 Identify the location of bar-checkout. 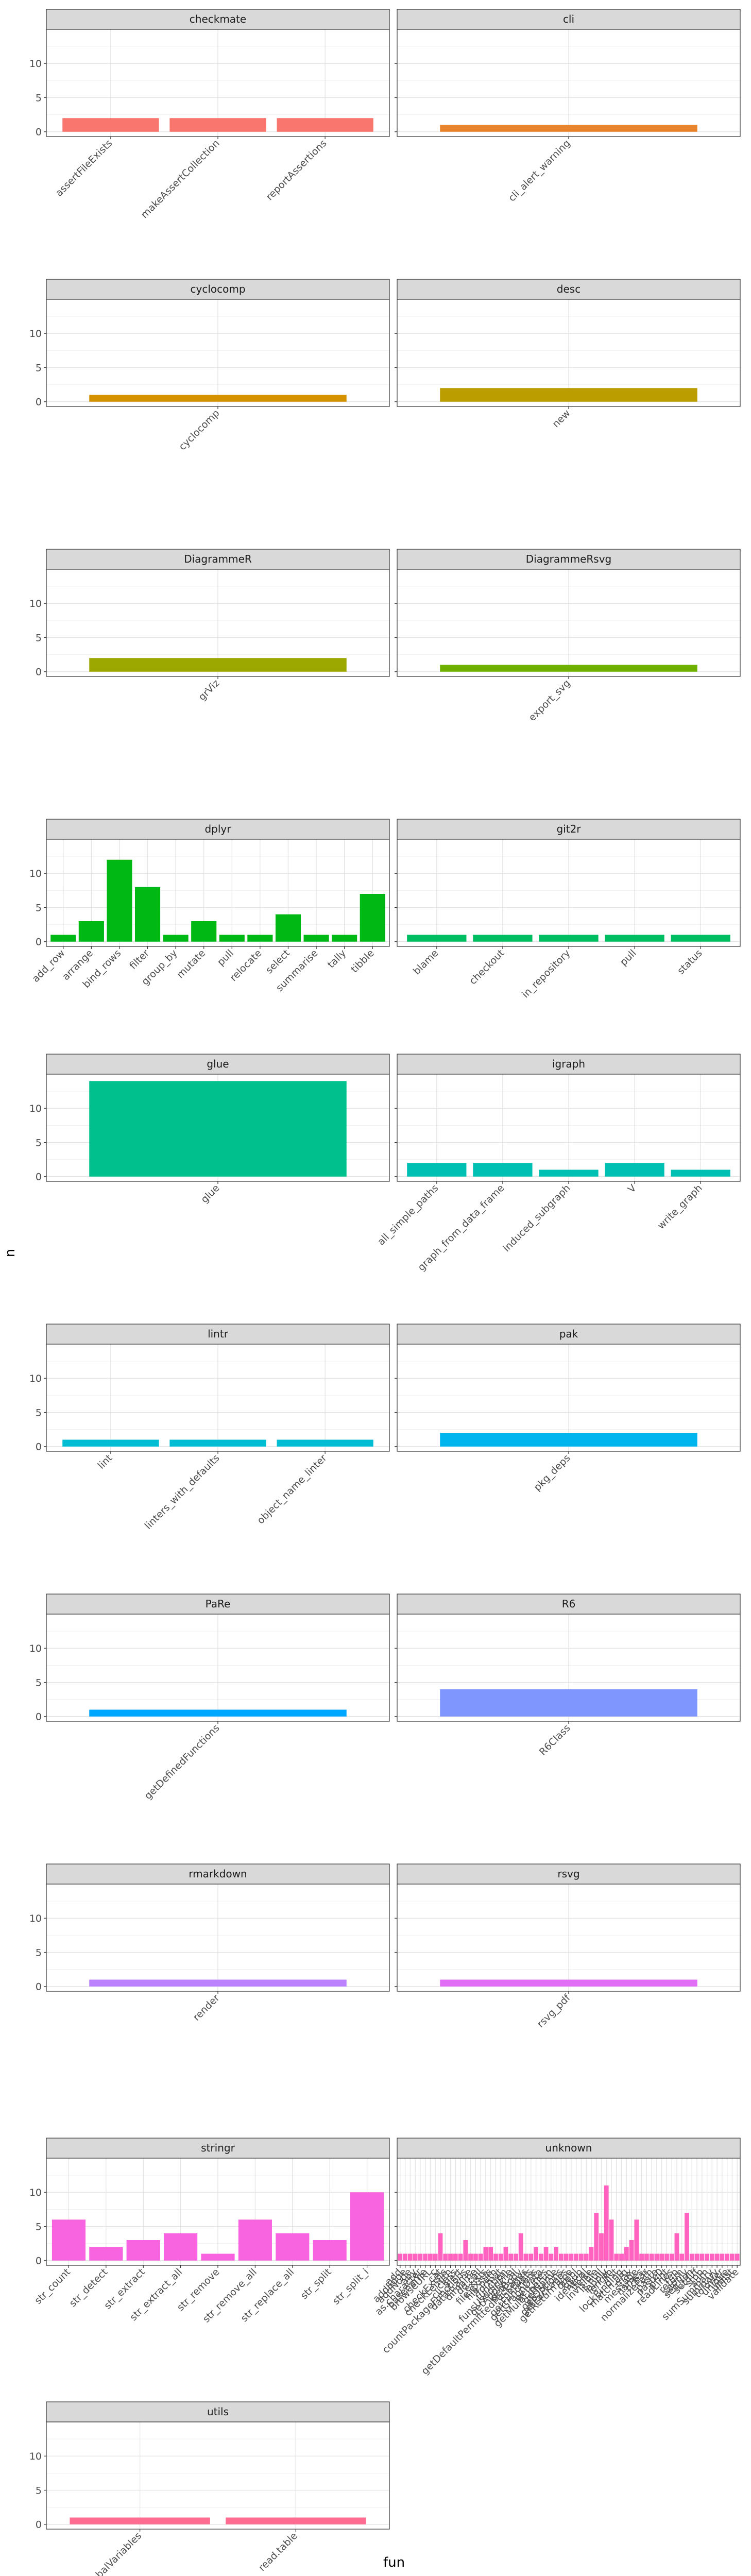
(503, 938).